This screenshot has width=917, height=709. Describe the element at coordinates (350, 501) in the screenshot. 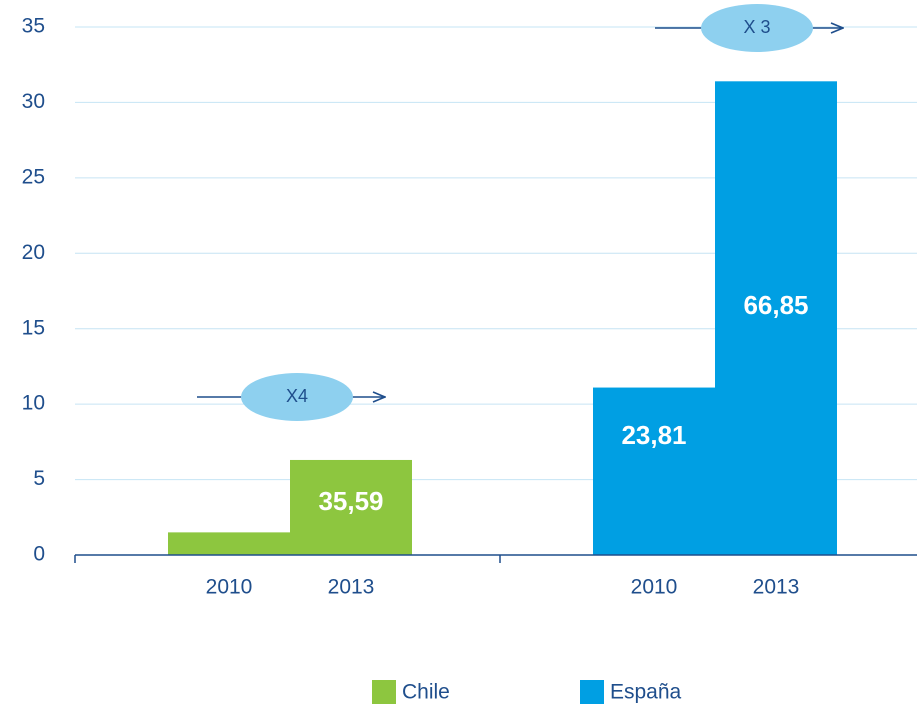

I see `annotation: 35,59` at that location.